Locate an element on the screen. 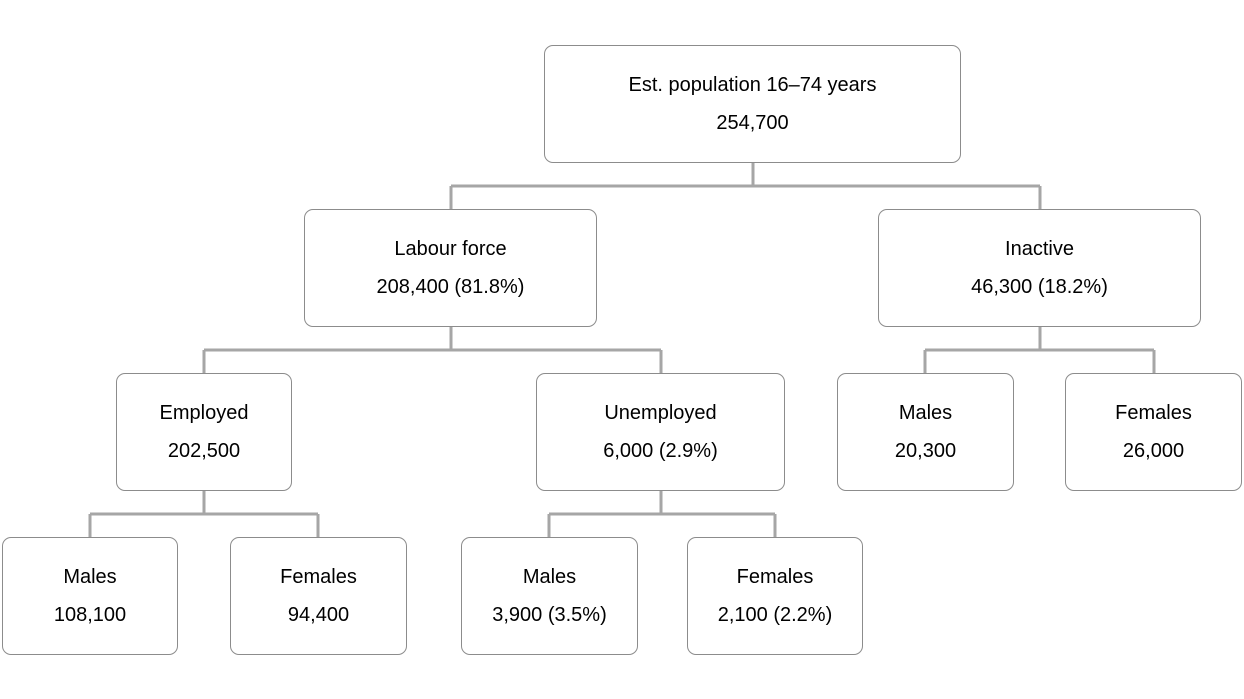 The height and width of the screenshot is (699, 1244). employed-node: Employed 202,500 is located at coordinates (204, 432).